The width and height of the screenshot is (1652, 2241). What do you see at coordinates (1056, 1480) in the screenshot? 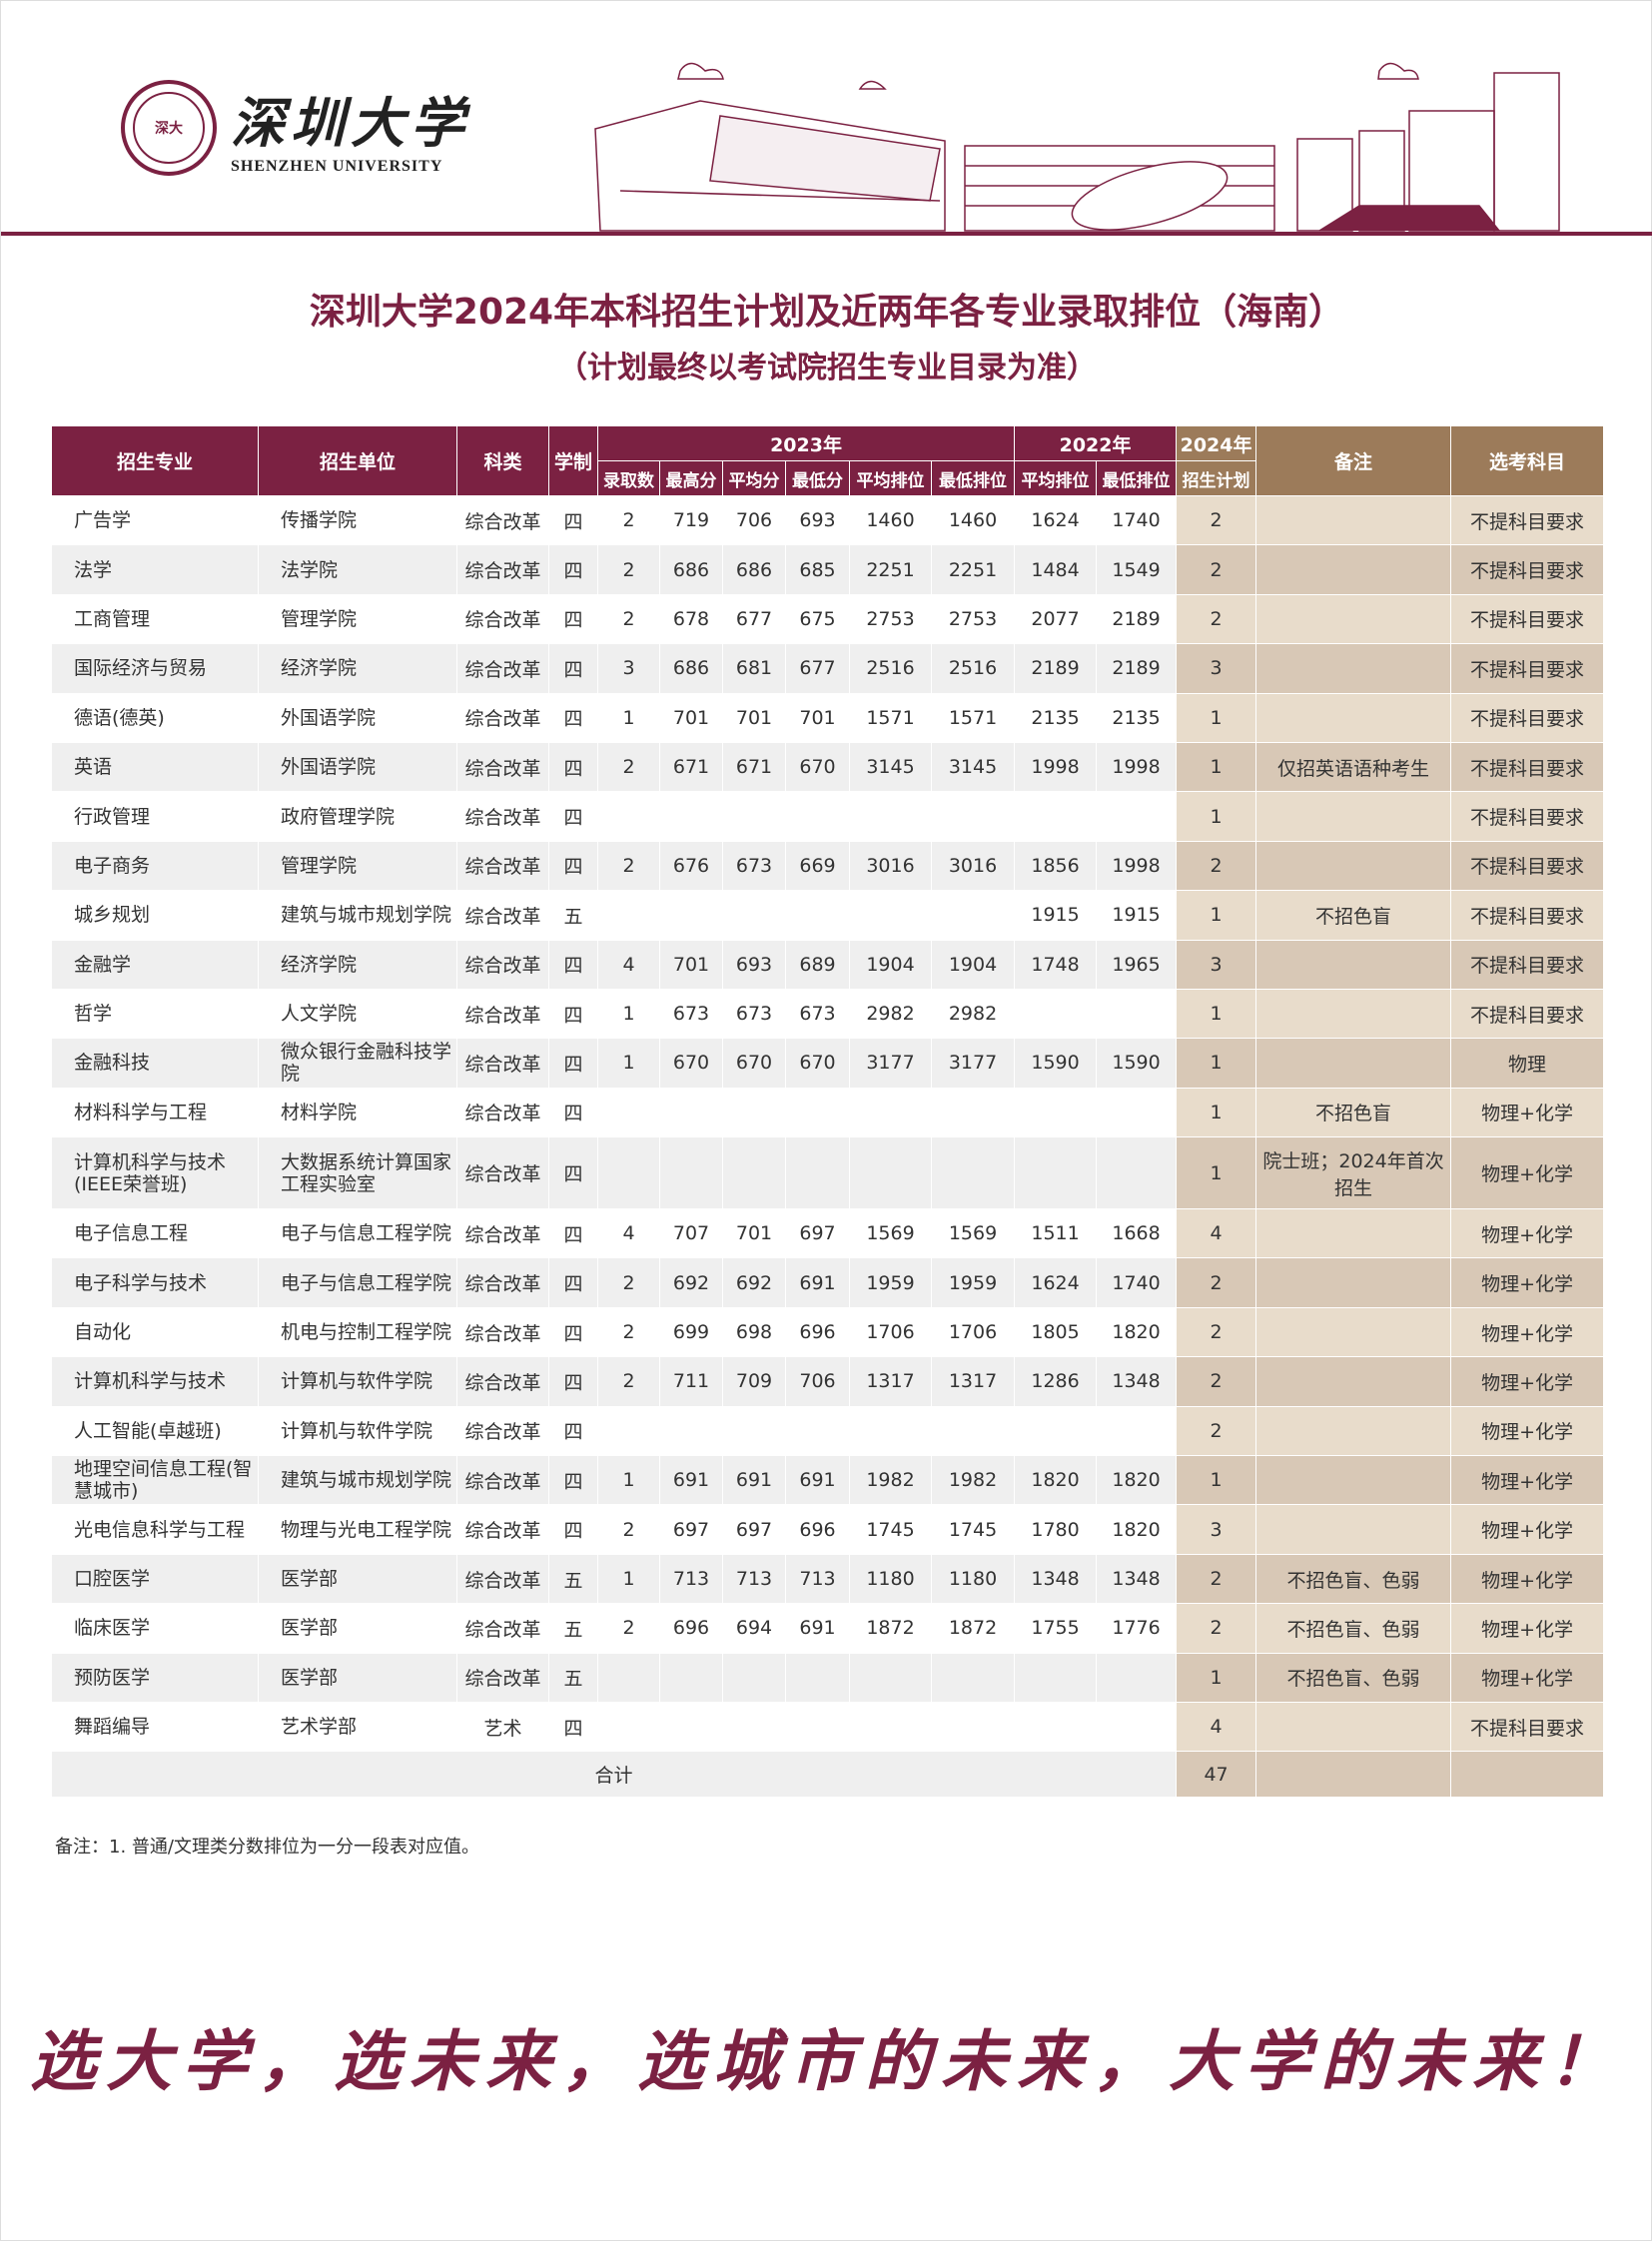
I see `table-cell: 1820` at bounding box center [1056, 1480].